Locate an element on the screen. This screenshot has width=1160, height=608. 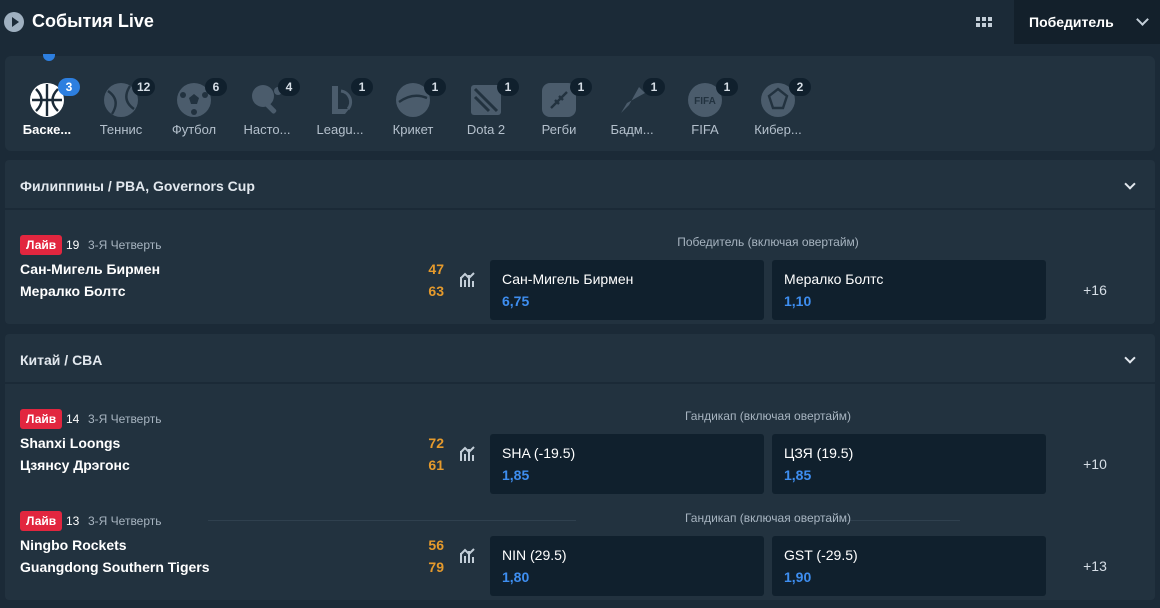
odd-button: SHA (-19.5) 1,85 is located at coordinates (627, 464).